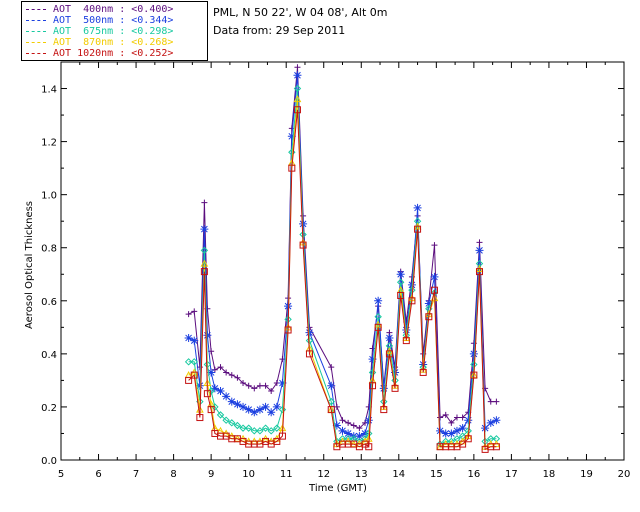 This screenshot has width=640, height=512. Describe the element at coordinates (49, 90) in the screenshot. I see `y-tick-label: 1.4` at that location.